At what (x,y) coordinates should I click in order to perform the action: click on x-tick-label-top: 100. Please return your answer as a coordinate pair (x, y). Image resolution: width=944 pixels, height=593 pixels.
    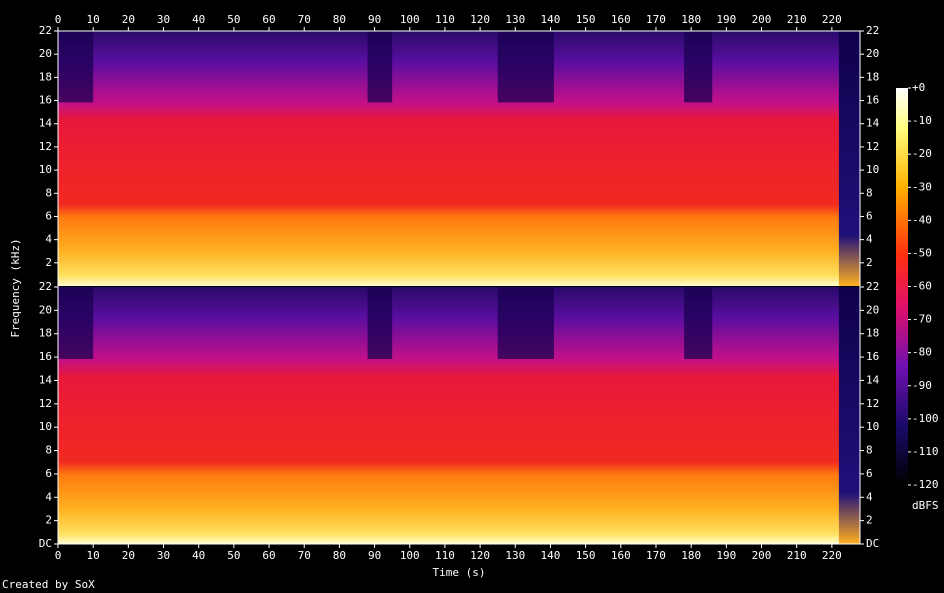
    Looking at the image, I should click on (410, 19).